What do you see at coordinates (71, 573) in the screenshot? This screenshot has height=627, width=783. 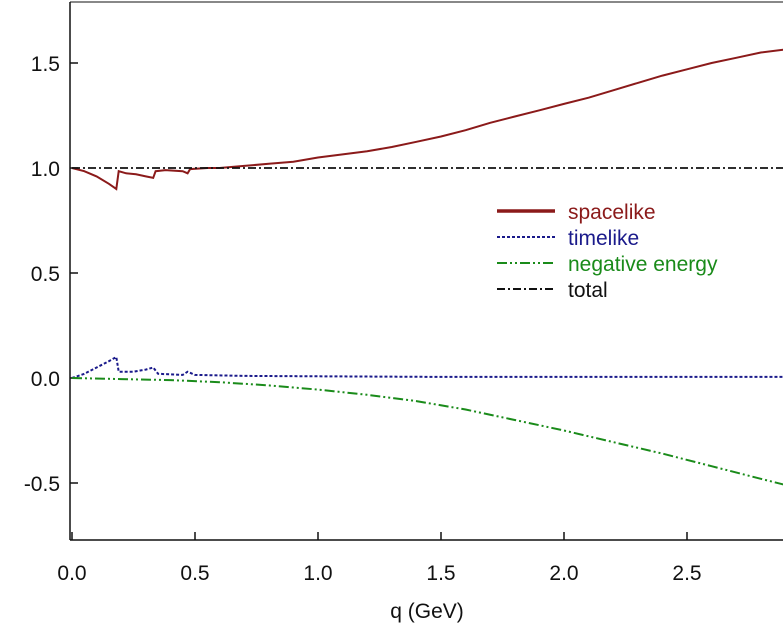 I see `x-tick-label: 0.0` at bounding box center [71, 573].